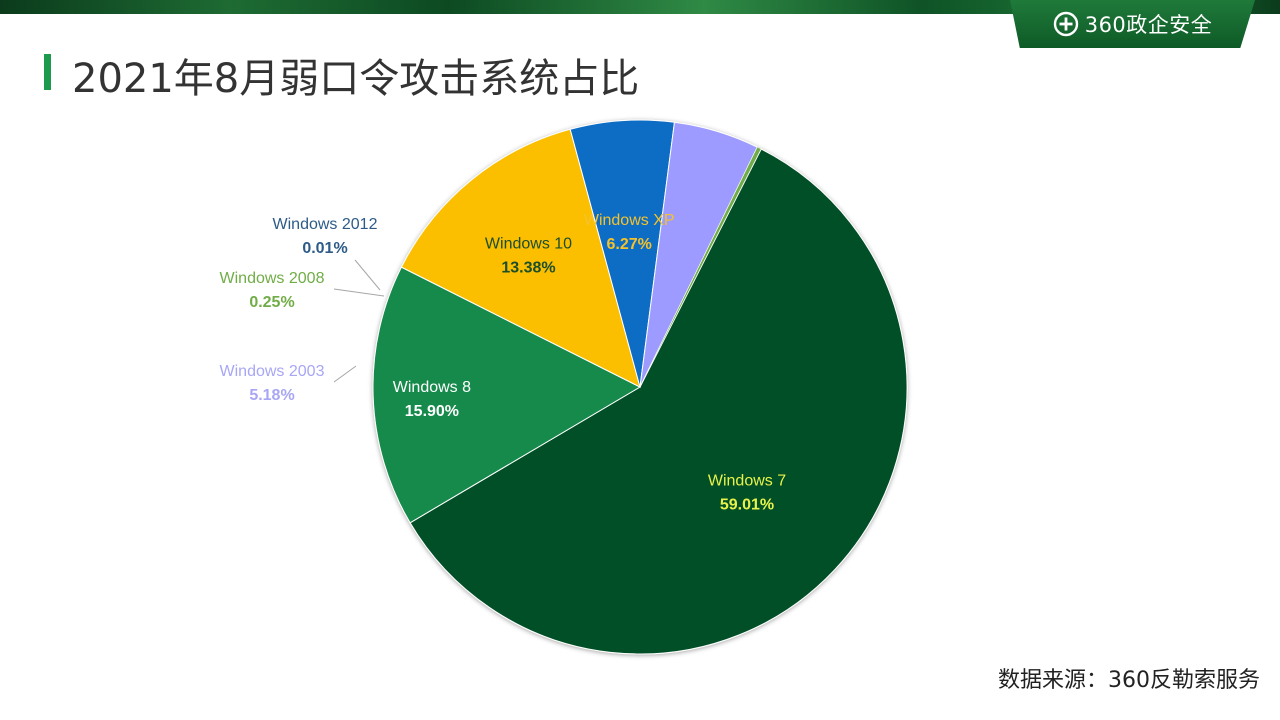 The image size is (1280, 720). Describe the element at coordinates (47, 72) in the screenshot. I see `title-accent-bar` at that location.